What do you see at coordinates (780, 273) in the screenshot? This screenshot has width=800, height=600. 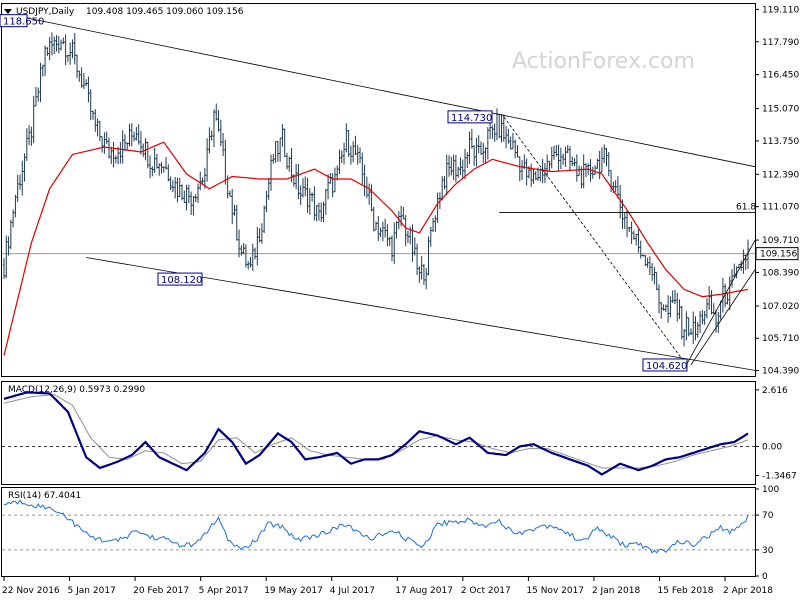 I see `price-y-tick-label: 108.390` at bounding box center [780, 273].